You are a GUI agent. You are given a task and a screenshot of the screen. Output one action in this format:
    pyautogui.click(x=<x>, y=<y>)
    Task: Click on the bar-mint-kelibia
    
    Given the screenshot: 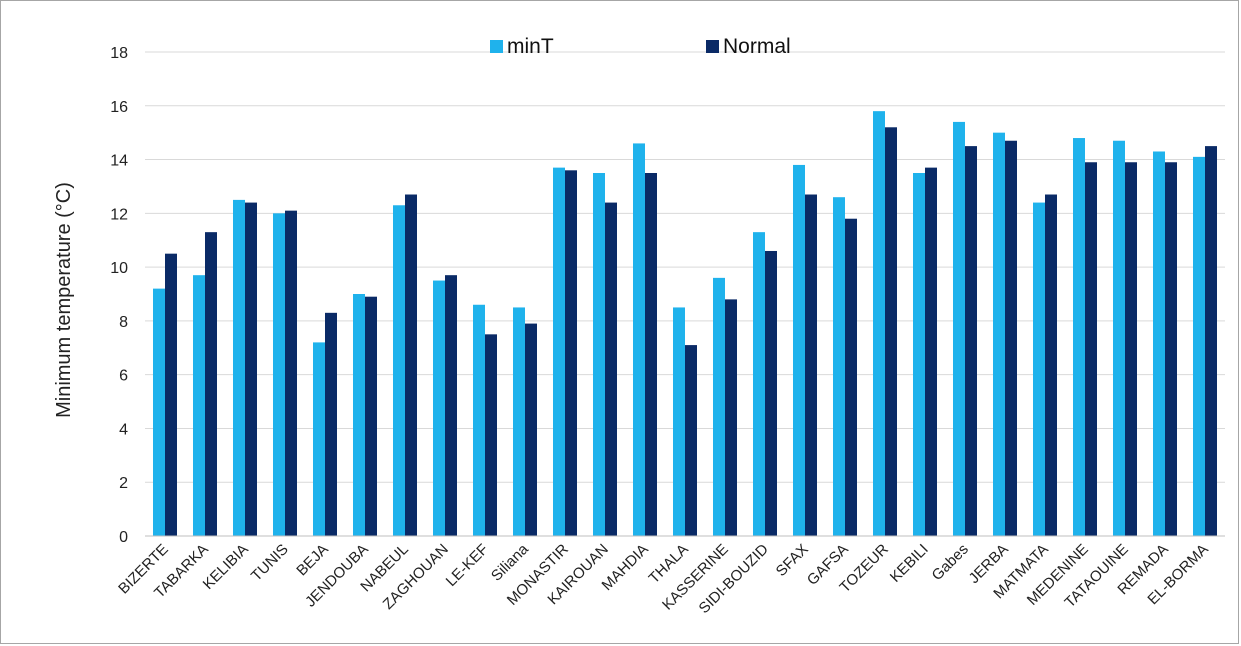 What is the action you would take?
    pyautogui.click(x=239, y=367)
    